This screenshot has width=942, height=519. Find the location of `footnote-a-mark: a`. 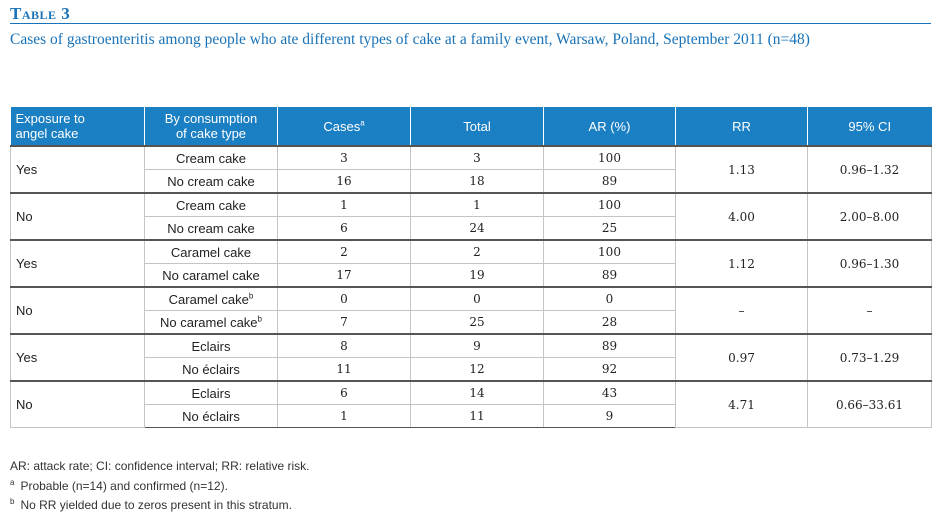

footnote-a-mark: a is located at coordinates (12, 482).